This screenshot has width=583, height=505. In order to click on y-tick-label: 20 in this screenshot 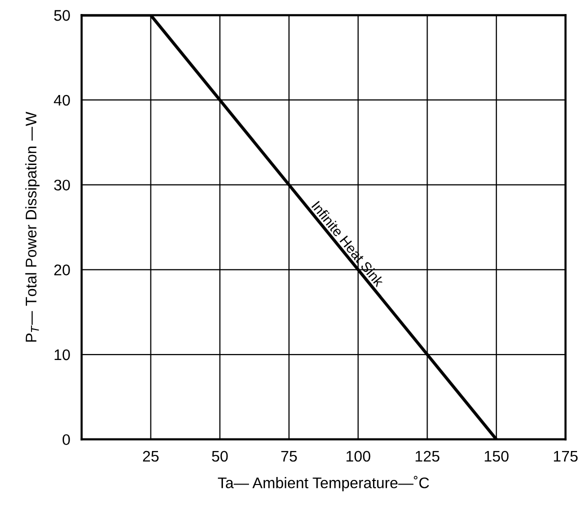, I will do `click(62, 270)`.